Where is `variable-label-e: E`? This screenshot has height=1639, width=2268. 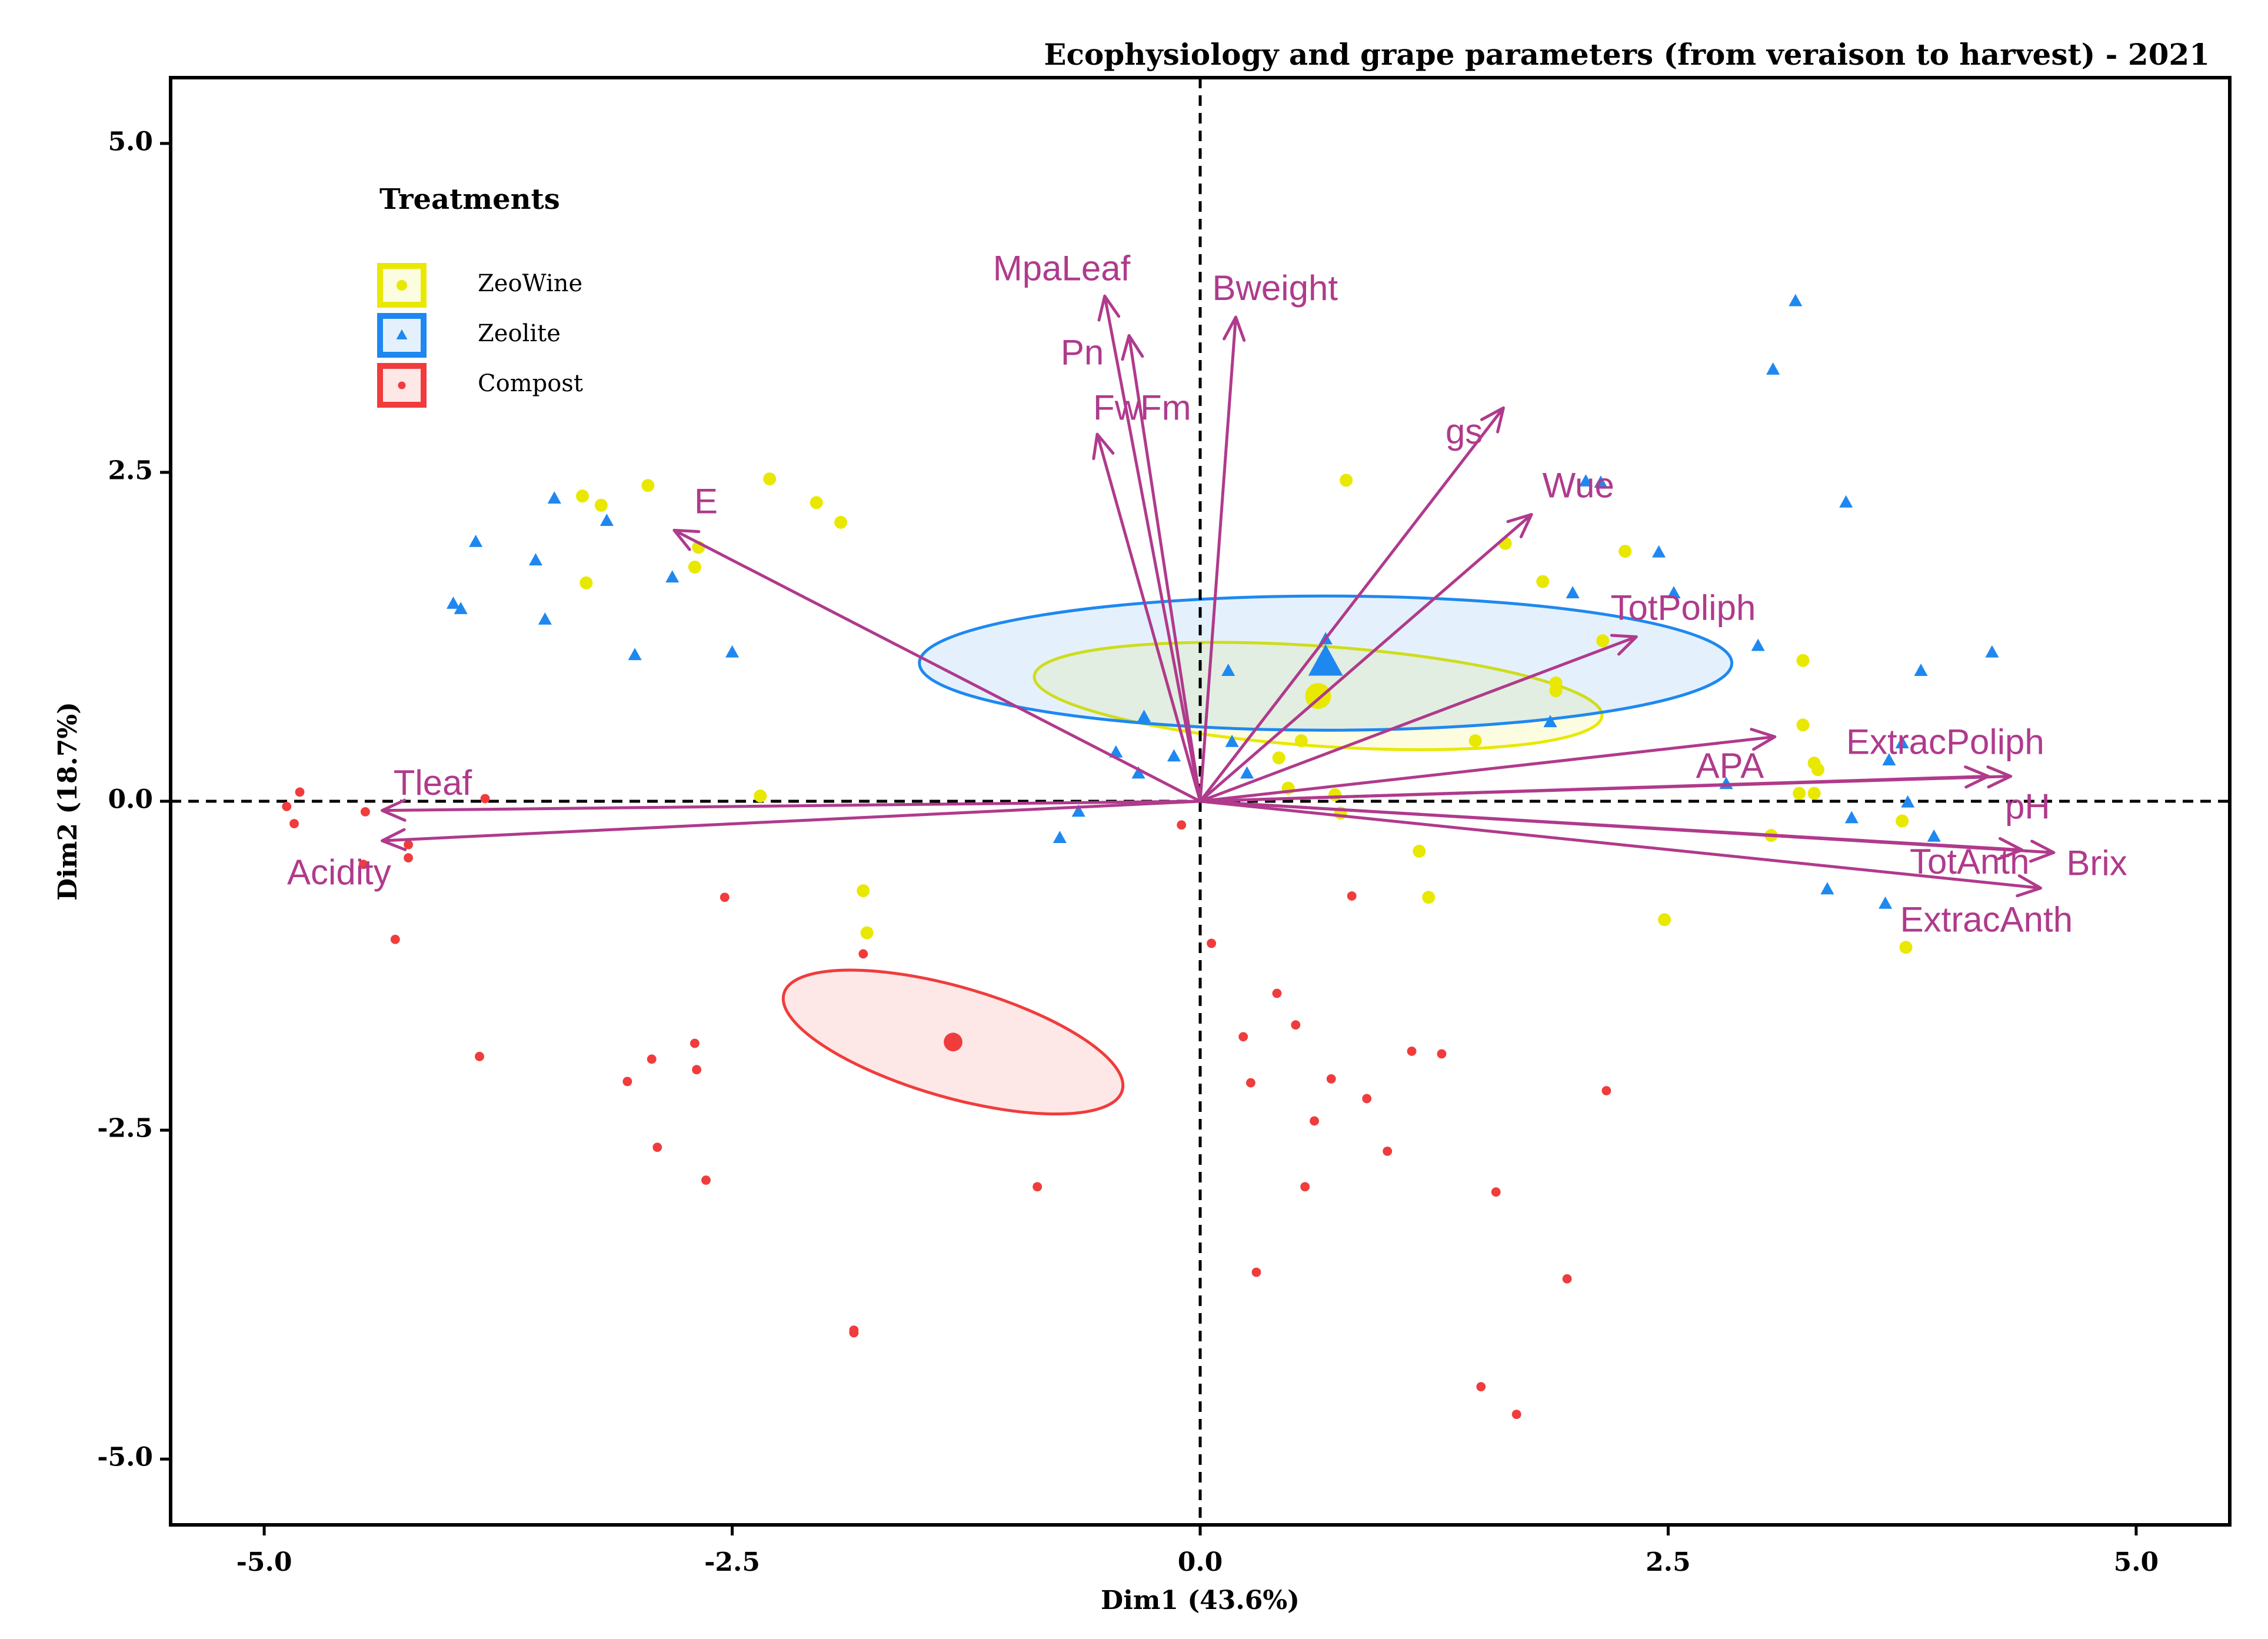 variable-label-e: E is located at coordinates (706, 501).